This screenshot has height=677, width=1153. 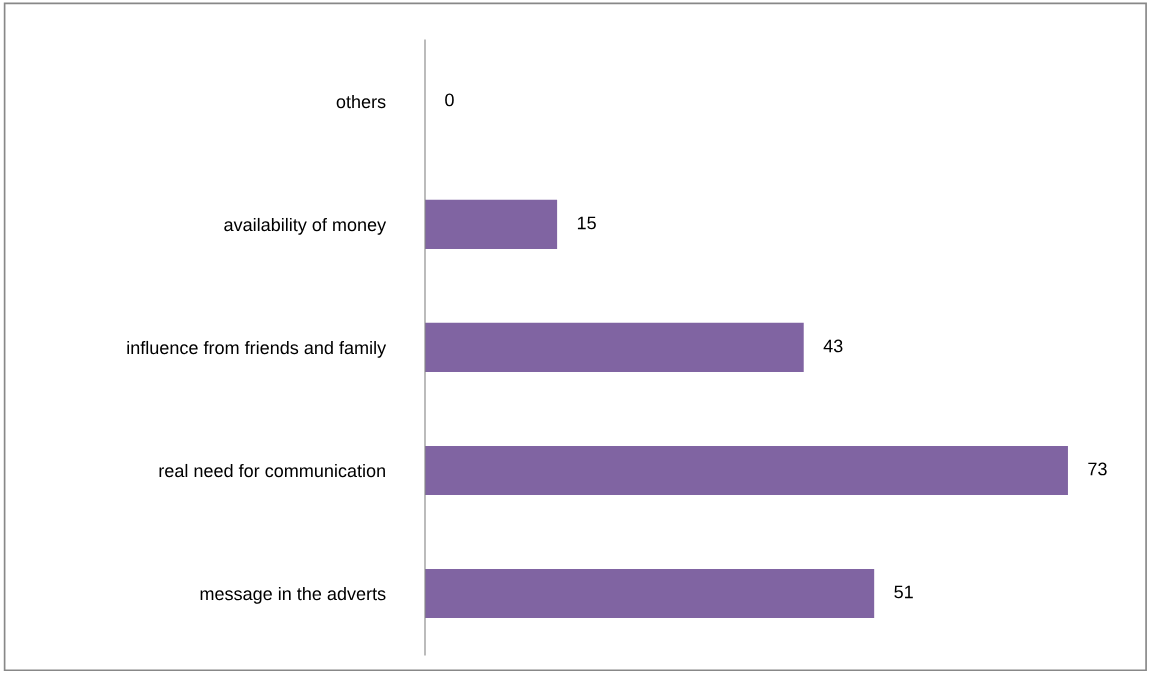 I want to click on y-tick-label: others, so click(x=361, y=101).